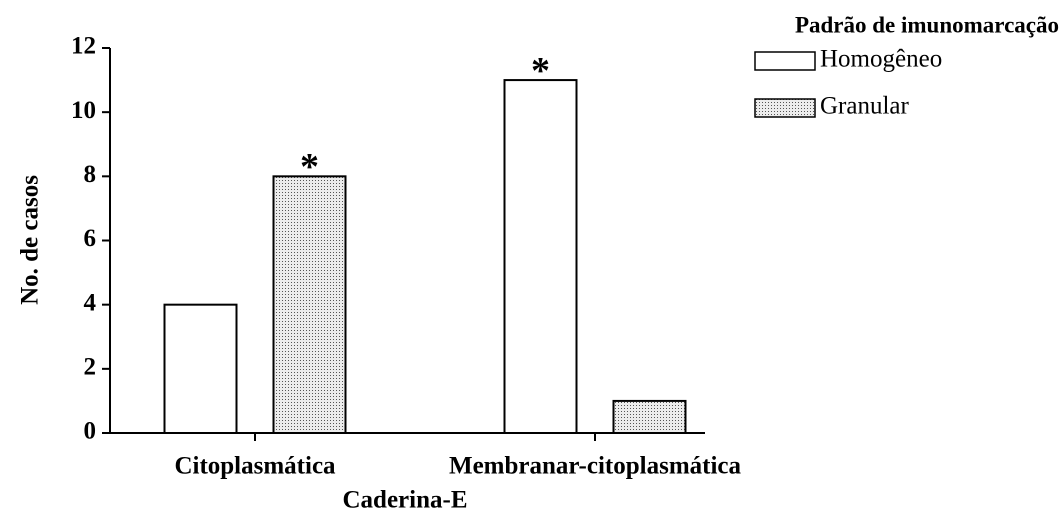  What do you see at coordinates (90, 302) in the screenshot?
I see `y-tick-label: 4` at bounding box center [90, 302].